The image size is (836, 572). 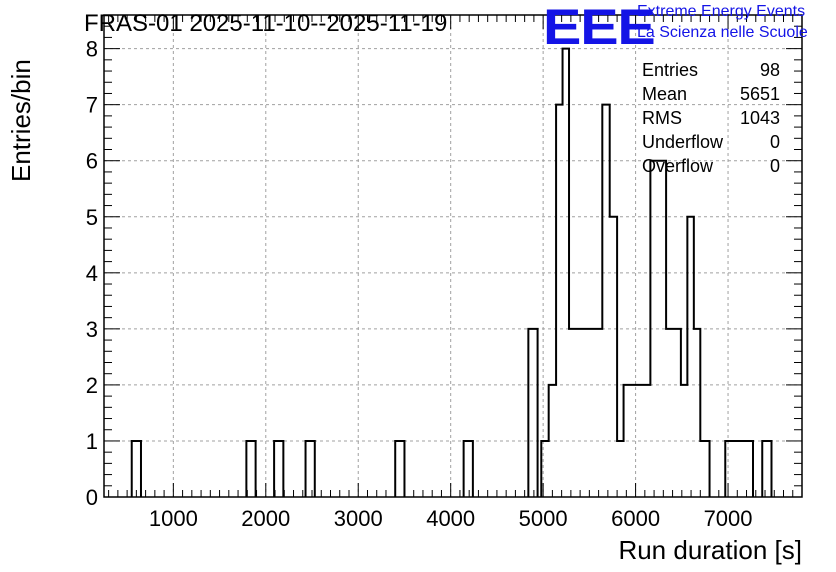 What do you see at coordinates (92, 497) in the screenshot?
I see `y-tick-label: 0` at bounding box center [92, 497].